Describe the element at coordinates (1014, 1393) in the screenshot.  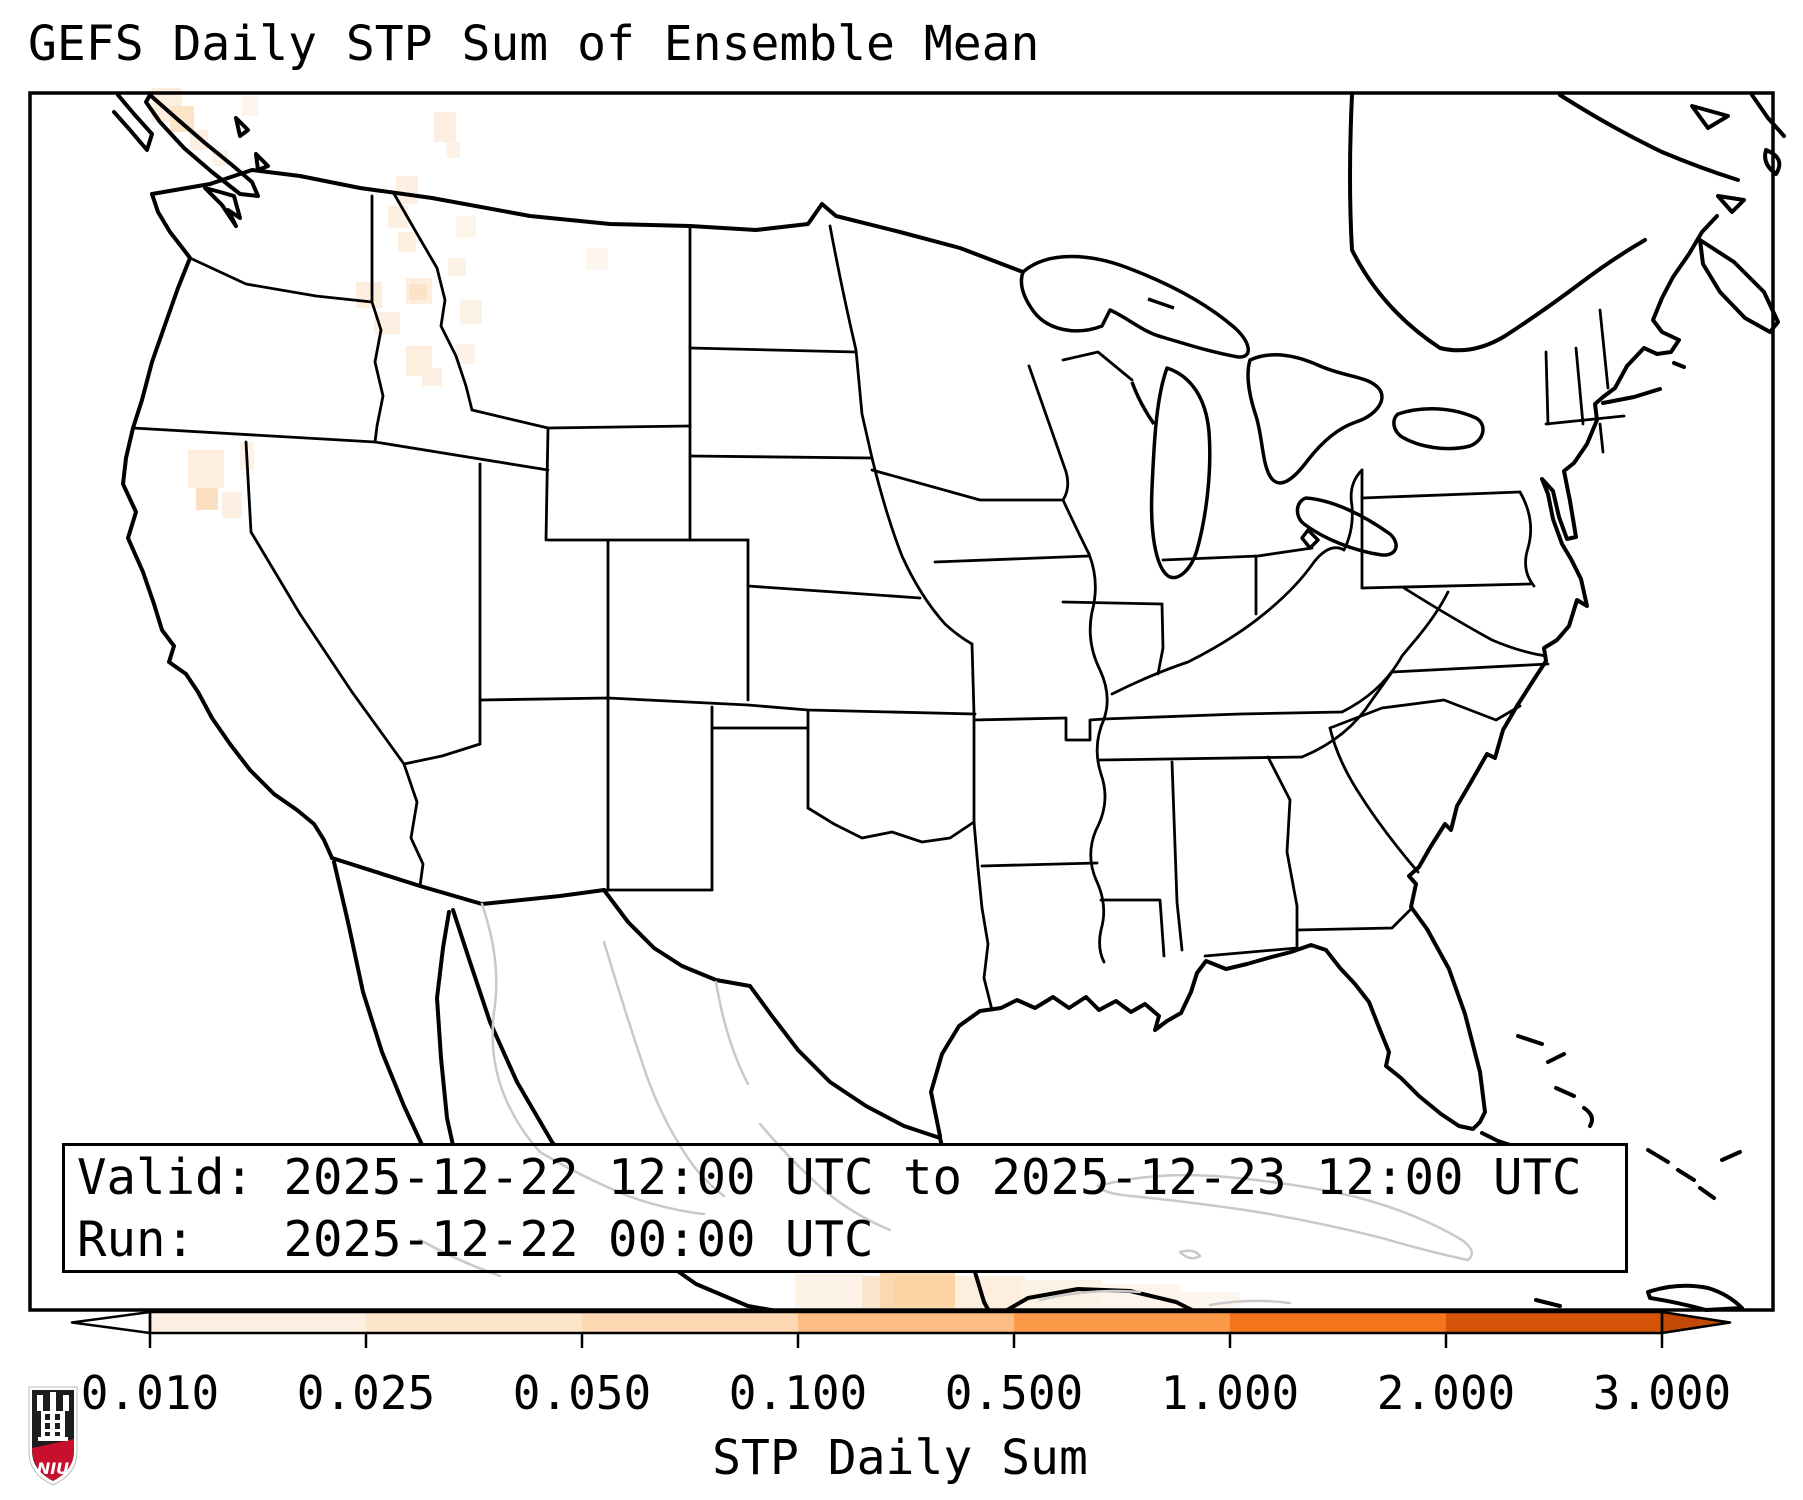
I see `colorbar-tick-label: 0.500` at that location.